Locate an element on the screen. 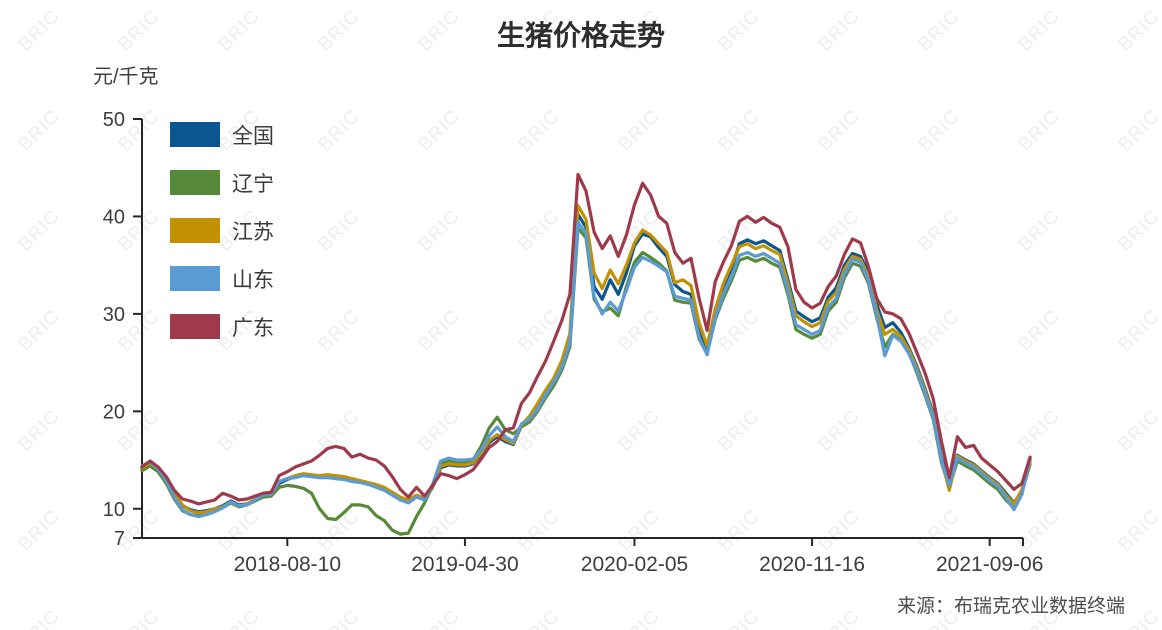  legend-swatch-liaoning is located at coordinates (195, 182).